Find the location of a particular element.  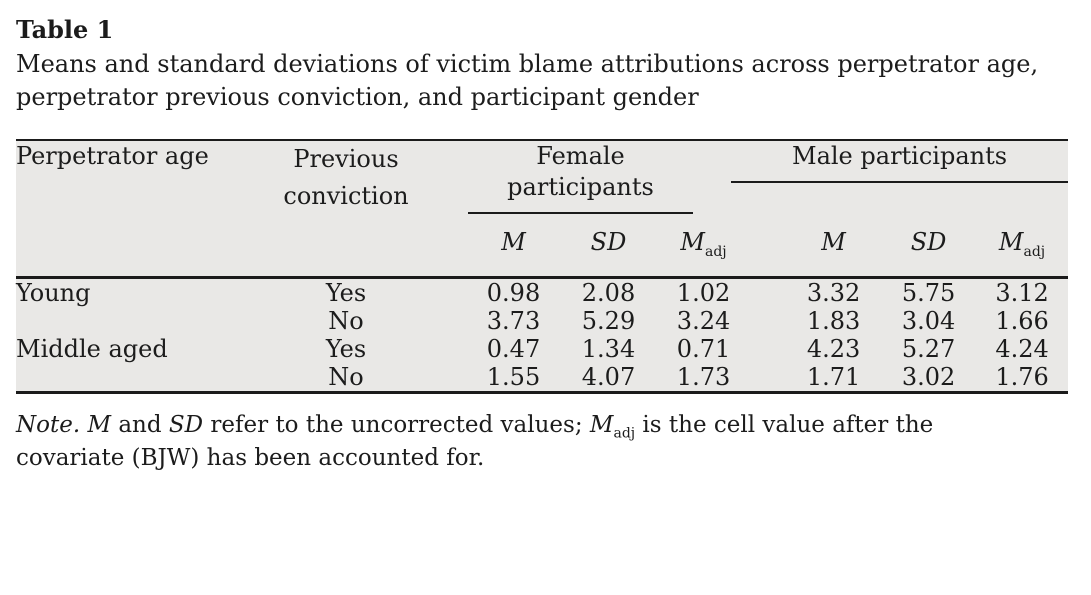

group-header-male: Male participants is located at coordinates (900, 177).